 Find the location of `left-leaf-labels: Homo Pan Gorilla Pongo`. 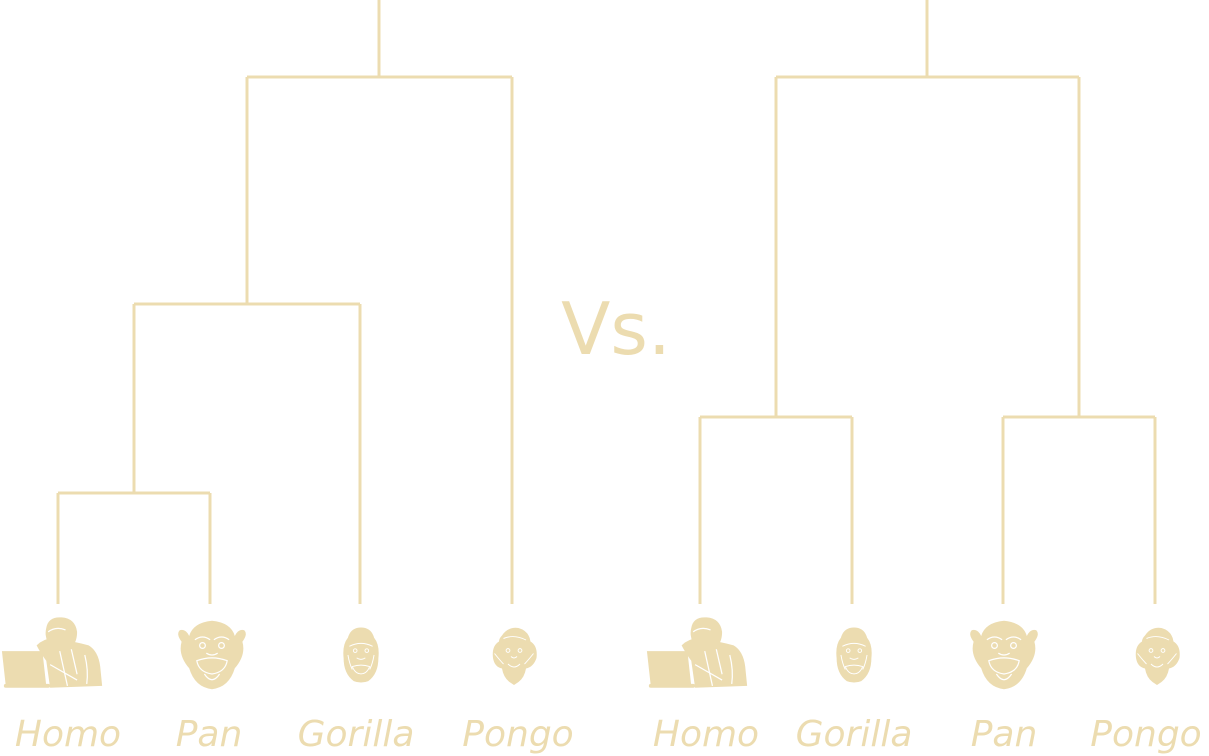

left-leaf-labels: Homo Pan Gorilla Pongo is located at coordinates (294, 734).